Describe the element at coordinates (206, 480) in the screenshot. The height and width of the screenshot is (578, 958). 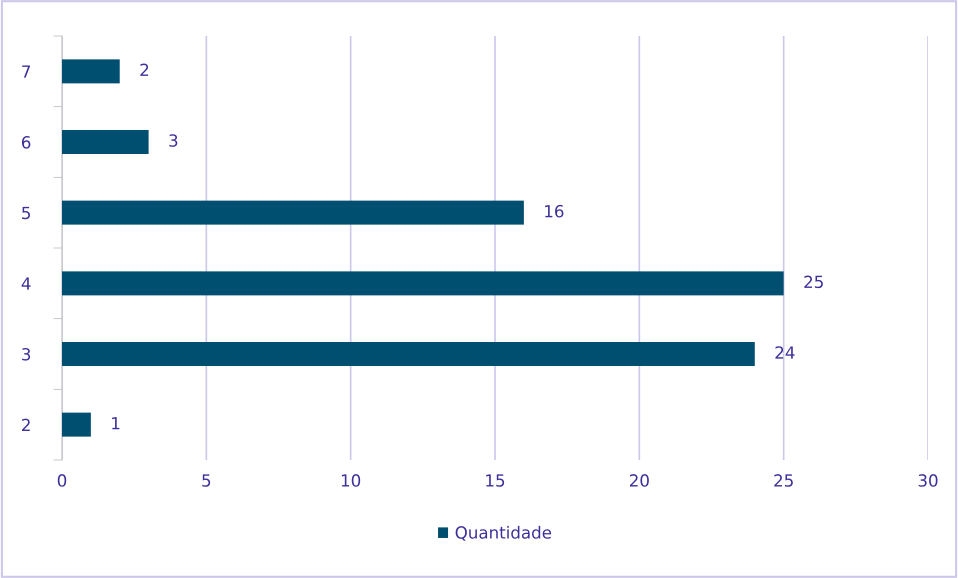
I see `x-tick-label: 5` at that location.